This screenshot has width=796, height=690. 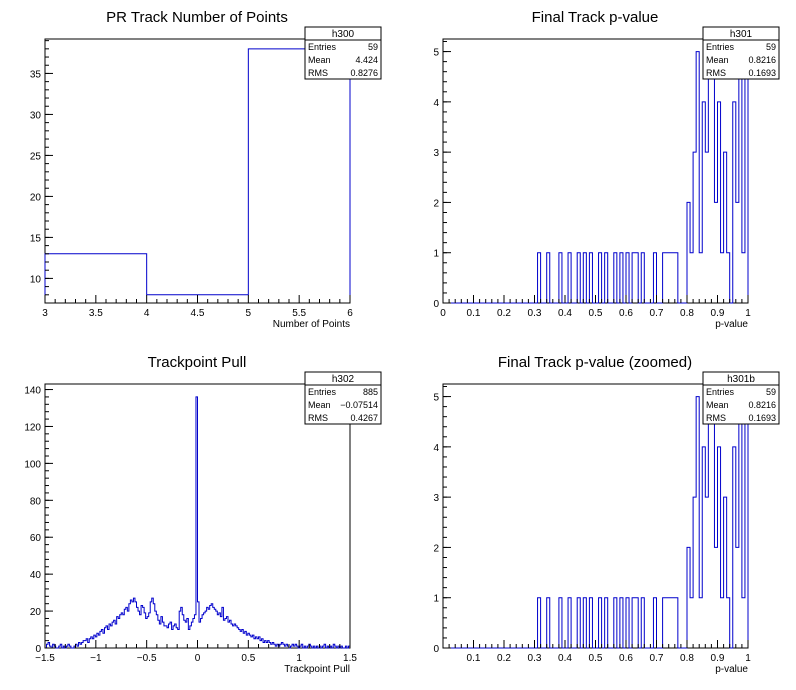 I want to click on chart-title: Final Track p-value, so click(x=595, y=17).